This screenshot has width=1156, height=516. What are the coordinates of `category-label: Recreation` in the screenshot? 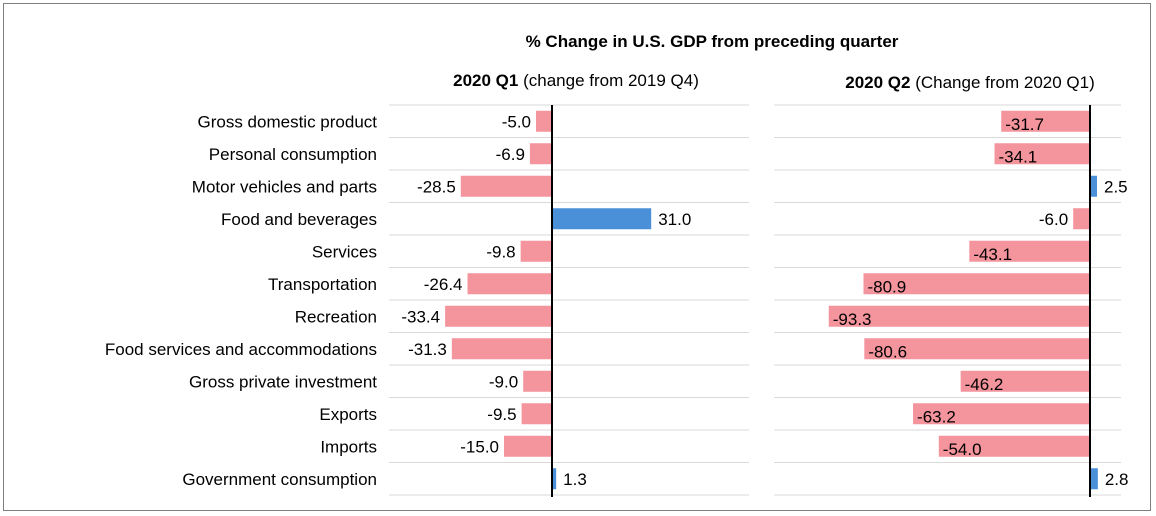 It's located at (336, 316).